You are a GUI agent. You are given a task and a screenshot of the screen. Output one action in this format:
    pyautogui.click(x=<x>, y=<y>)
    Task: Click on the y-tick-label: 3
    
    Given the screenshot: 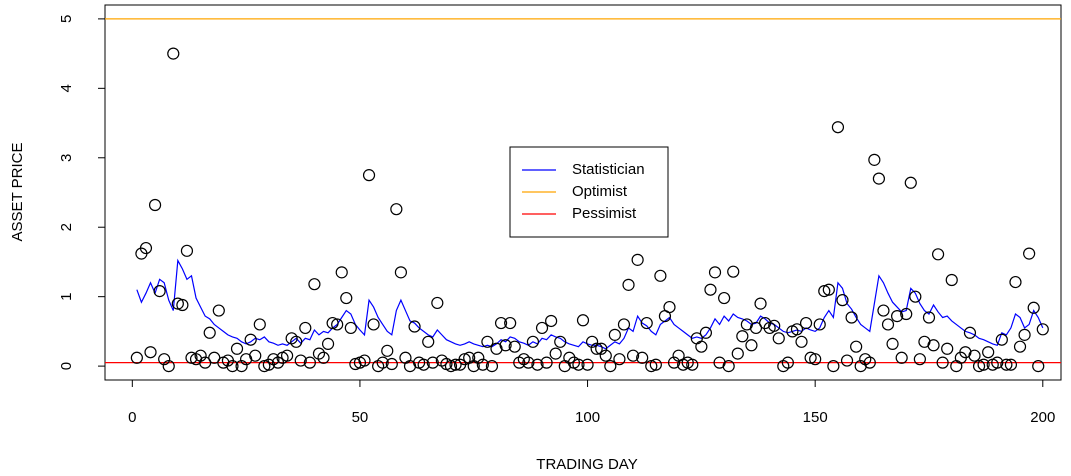 What is the action you would take?
    pyautogui.click(x=66, y=158)
    